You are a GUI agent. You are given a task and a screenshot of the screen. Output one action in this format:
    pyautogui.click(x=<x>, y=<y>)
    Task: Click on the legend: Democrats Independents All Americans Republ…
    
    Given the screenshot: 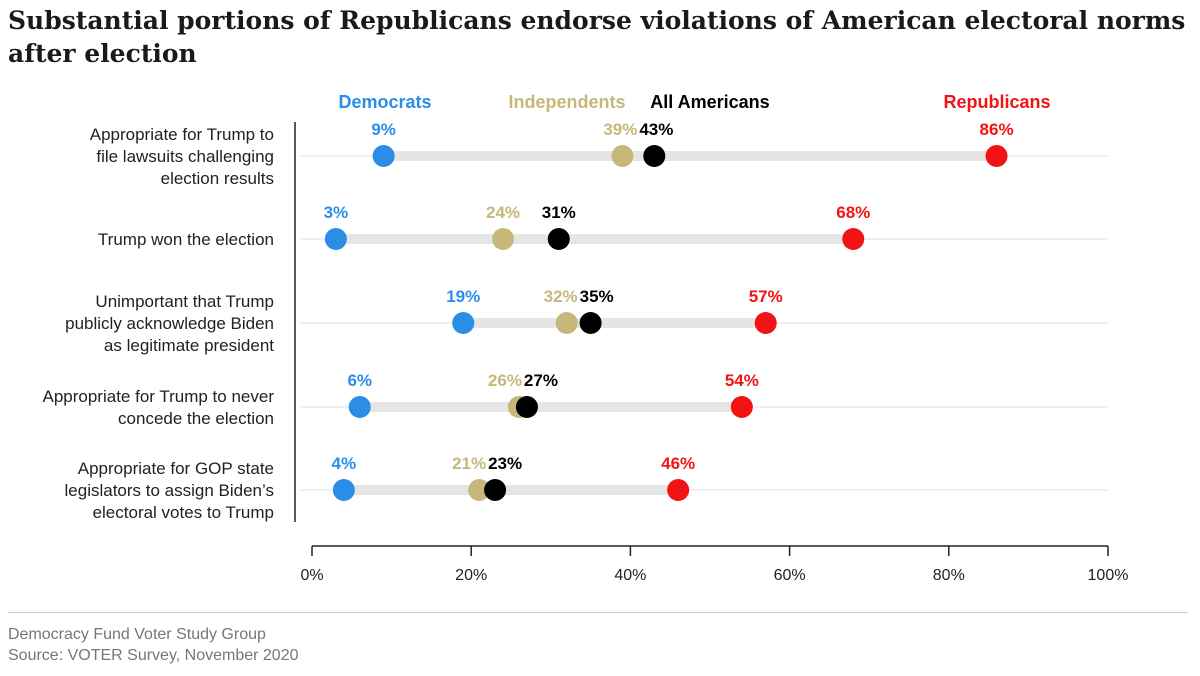 What is the action you would take?
    pyautogui.click(x=694, y=102)
    